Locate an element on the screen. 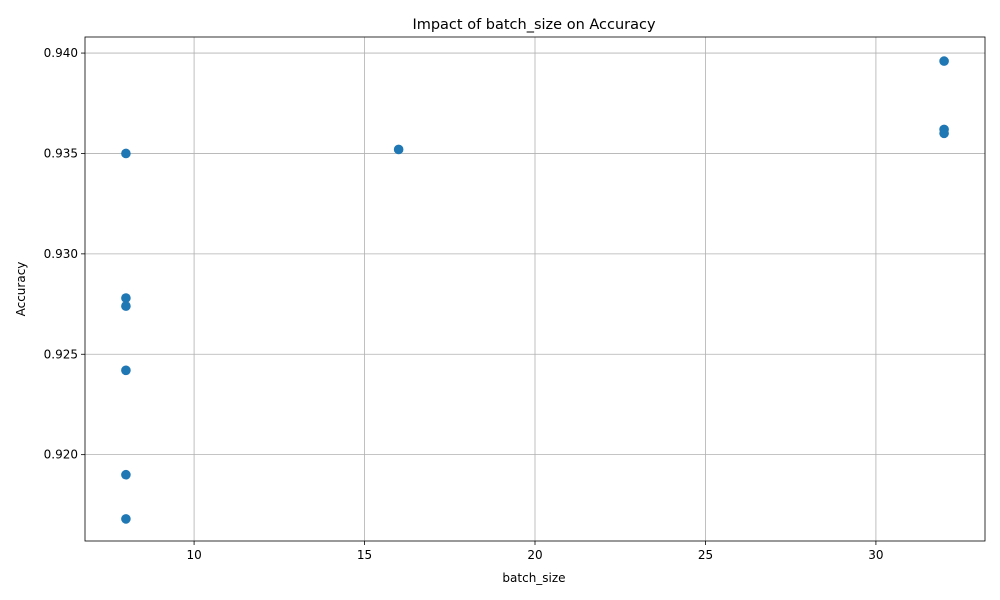 The width and height of the screenshot is (1000, 600). y-tick-label: 0.930 is located at coordinates (61, 254).